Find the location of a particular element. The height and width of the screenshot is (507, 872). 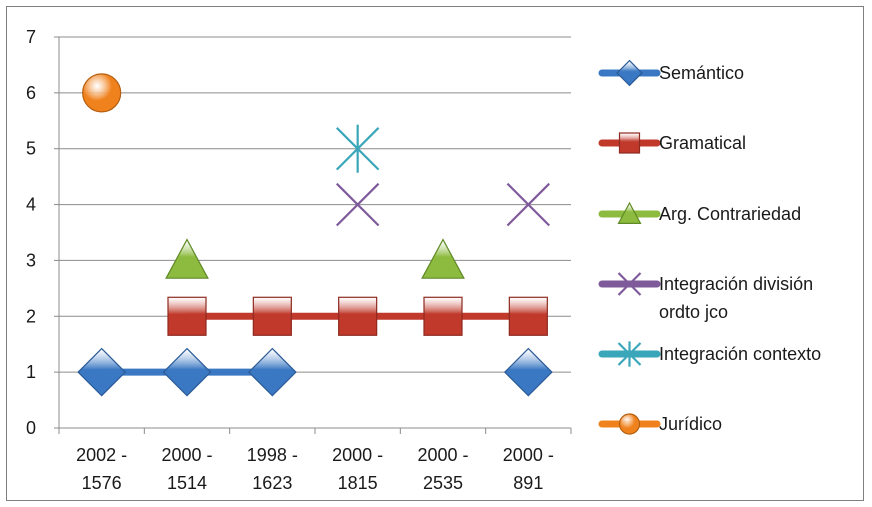

legend-item: Jurídico is located at coordinates (660, 424).